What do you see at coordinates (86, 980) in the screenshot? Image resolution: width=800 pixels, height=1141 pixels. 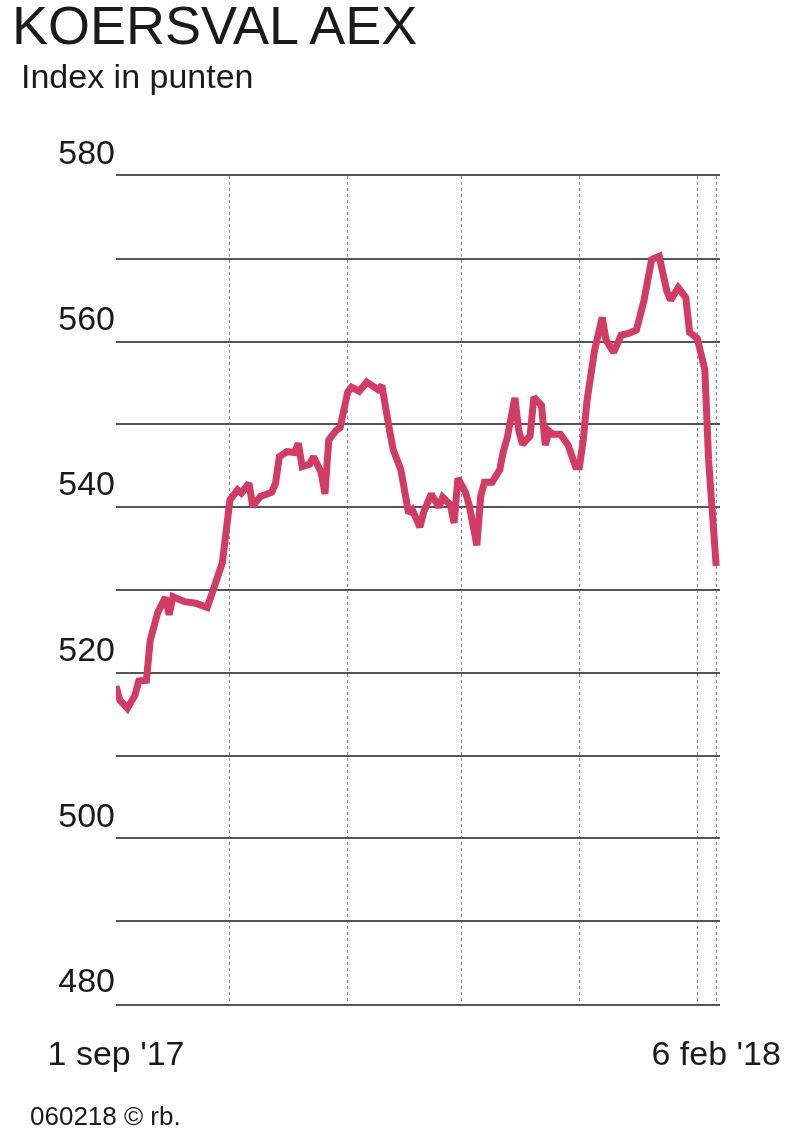 I see `y-tick-label: 480` at bounding box center [86, 980].